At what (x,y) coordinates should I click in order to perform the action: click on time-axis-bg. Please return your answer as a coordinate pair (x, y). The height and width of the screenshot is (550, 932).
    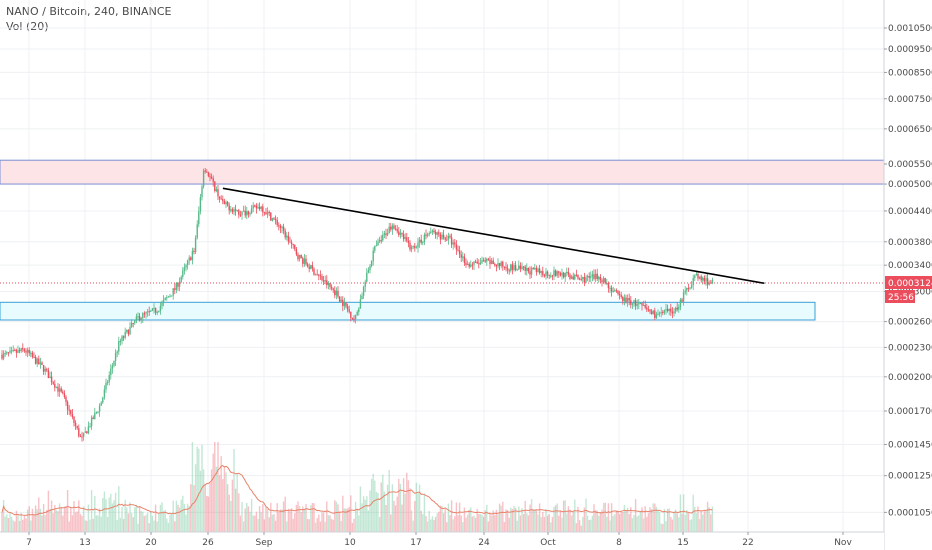
    Looking at the image, I should click on (442, 541).